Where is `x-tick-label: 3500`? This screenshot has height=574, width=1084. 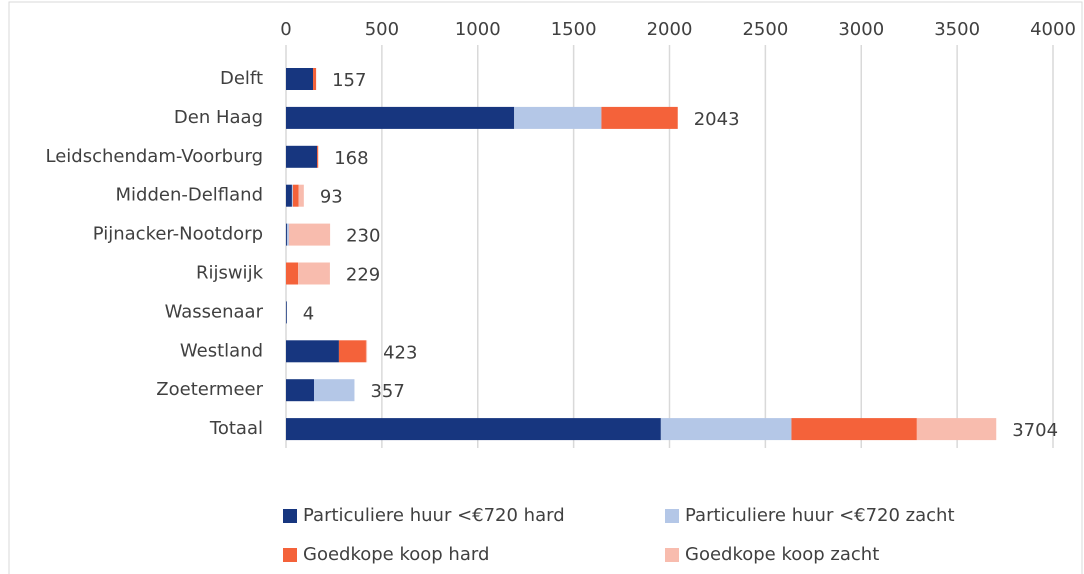 x-tick-label: 3500 is located at coordinates (957, 29).